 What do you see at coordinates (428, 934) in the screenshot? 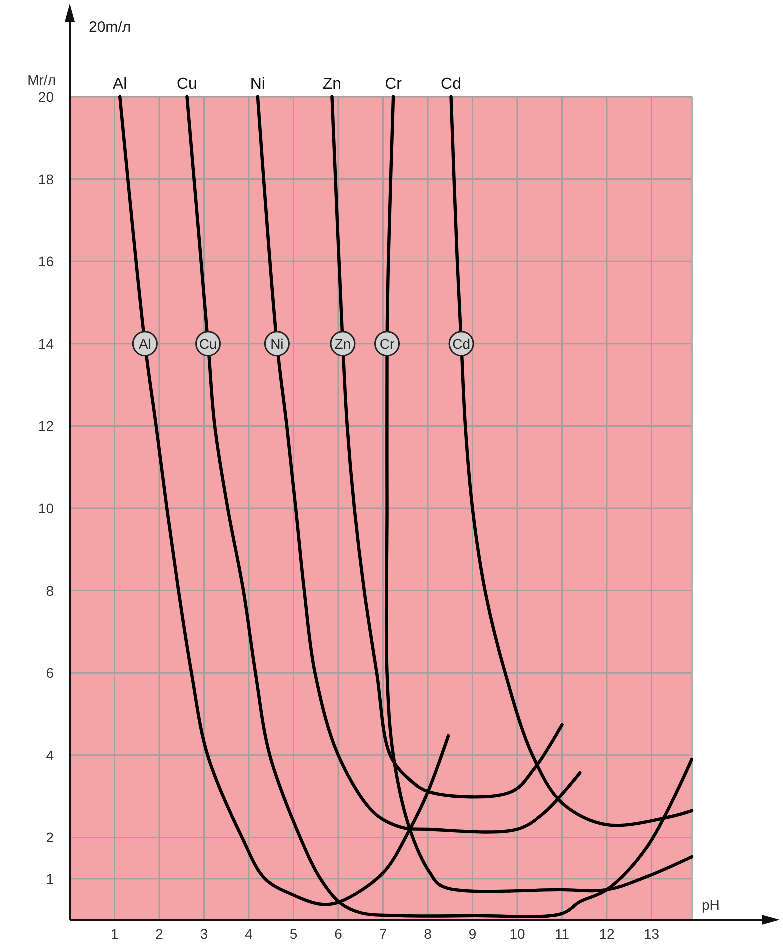
I see `x-tick-label: 8` at bounding box center [428, 934].